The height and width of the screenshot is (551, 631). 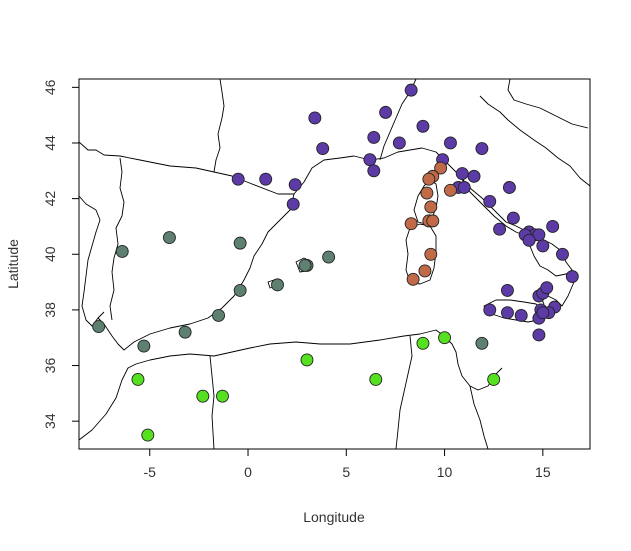 What do you see at coordinates (50, 199) in the screenshot?
I see `y-tick-label: 42` at bounding box center [50, 199].